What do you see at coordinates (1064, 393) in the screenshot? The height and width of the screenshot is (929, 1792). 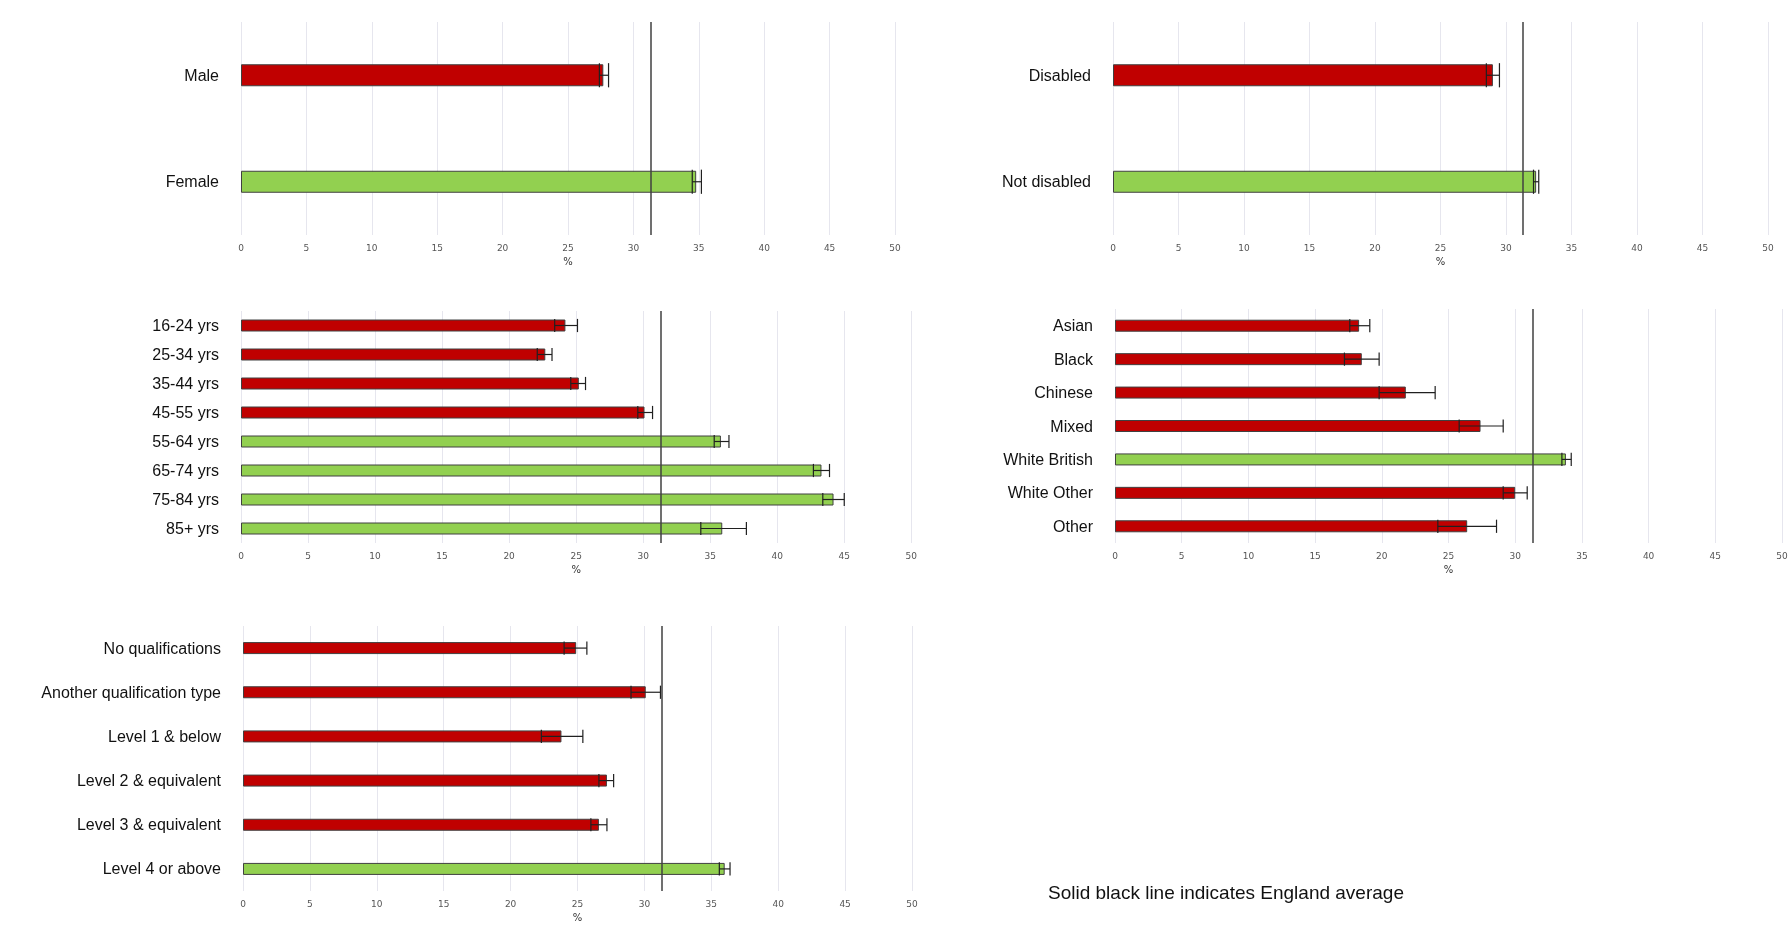 I see `y-tick-label: Chinese` at bounding box center [1064, 393].